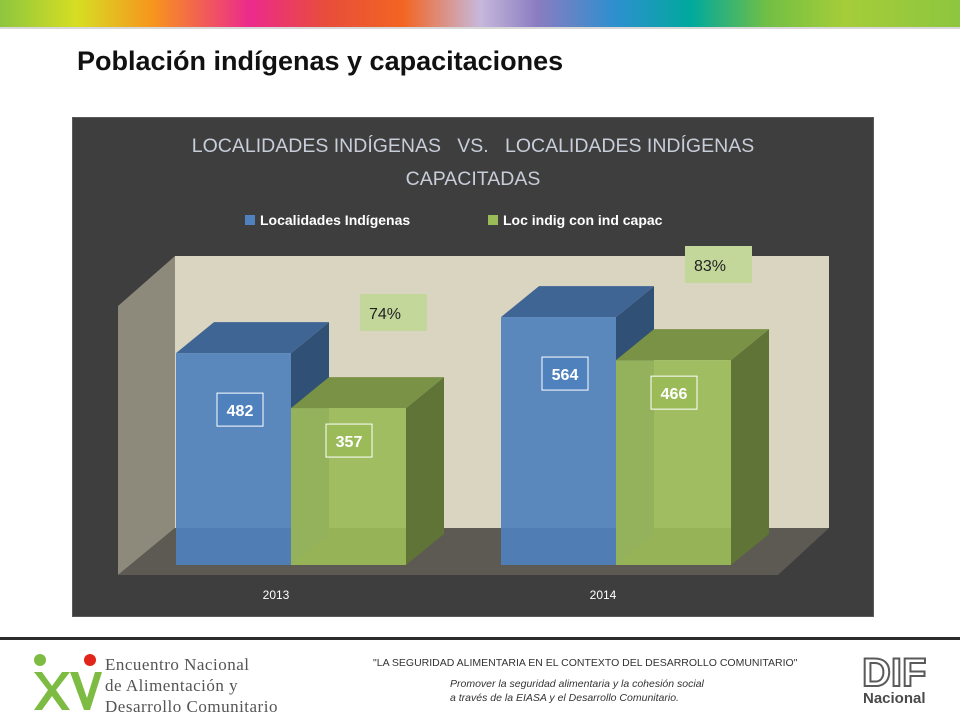 This screenshot has width=960, height=720. I want to click on dif-org-name: Nacional, so click(894, 698).